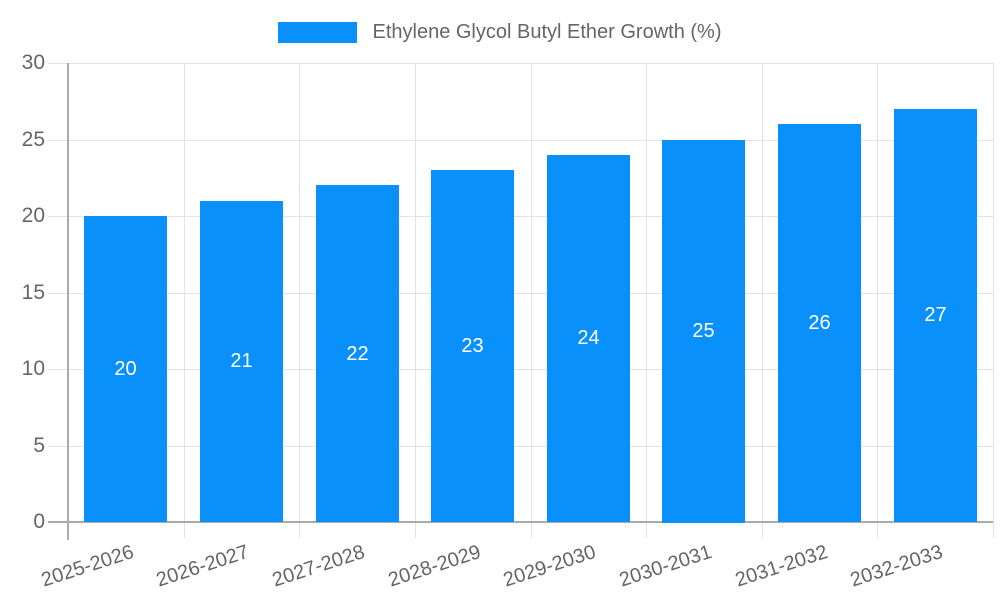 The width and height of the screenshot is (1000, 600). I want to click on x-axis-tick-label: 2031-2032, so click(782, 566).